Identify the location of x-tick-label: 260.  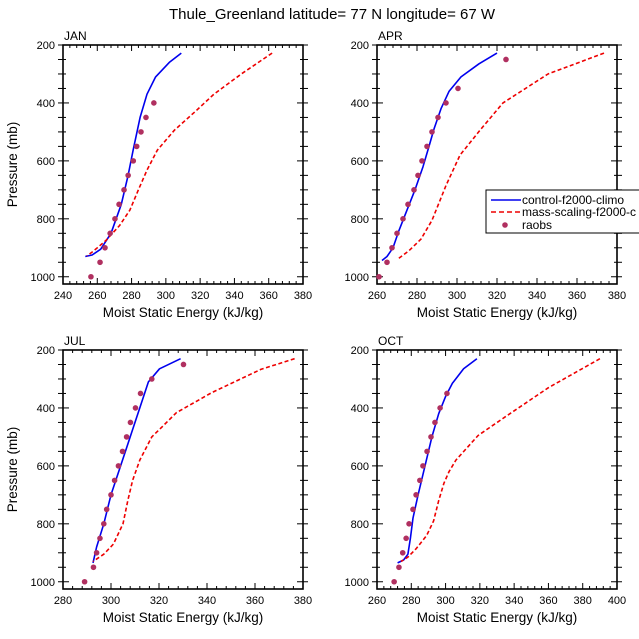
(377, 296).